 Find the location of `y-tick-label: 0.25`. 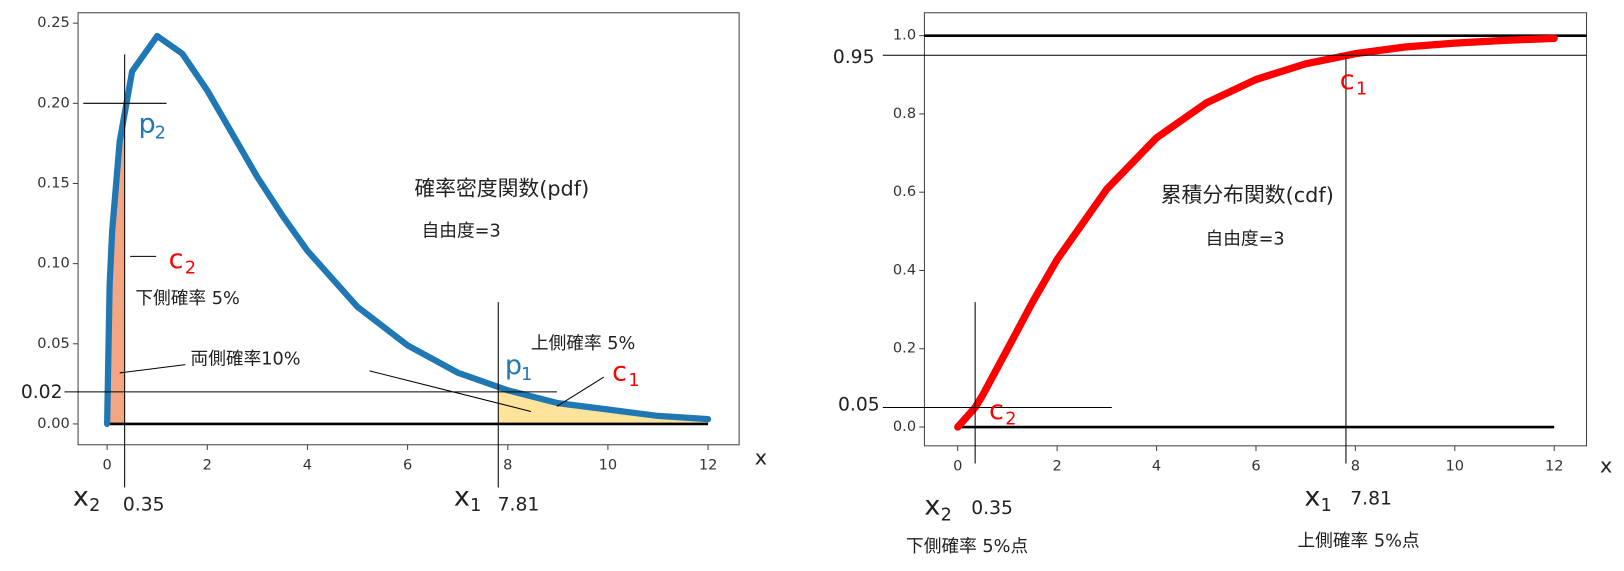

y-tick-label: 0.25 is located at coordinates (53, 22).